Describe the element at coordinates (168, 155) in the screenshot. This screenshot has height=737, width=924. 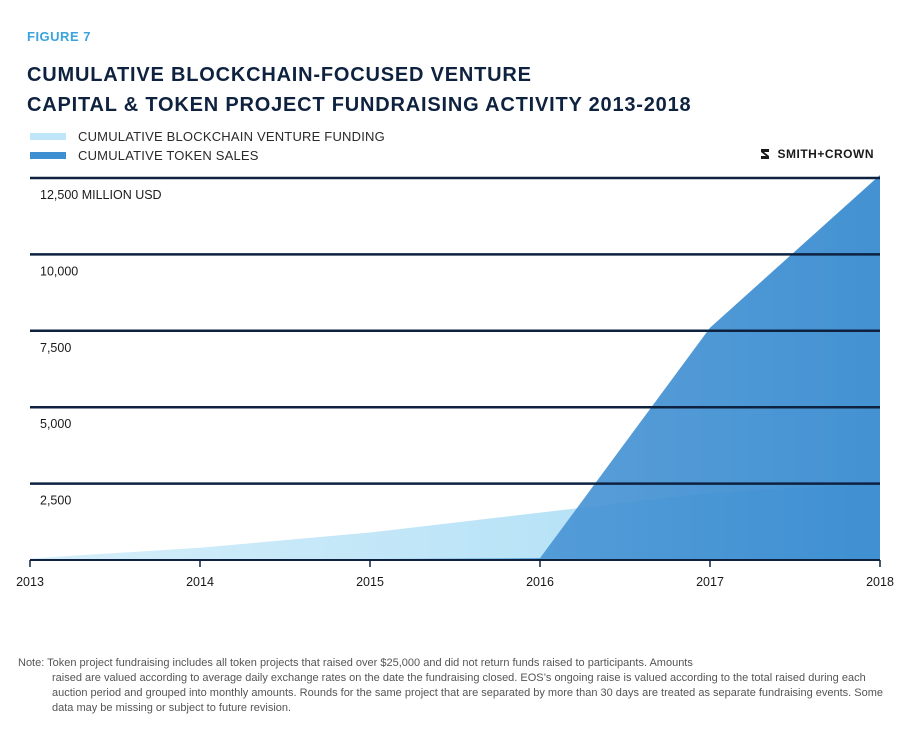
I see `legend-label-token: CUMULATIVE TOKEN SALES` at that location.